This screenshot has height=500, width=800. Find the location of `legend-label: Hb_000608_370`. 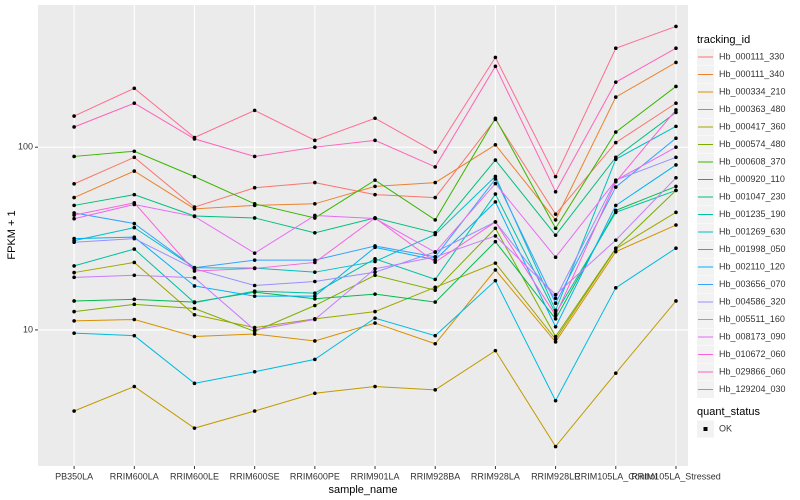

legend-label: Hb_000608_370 is located at coordinates (752, 161).